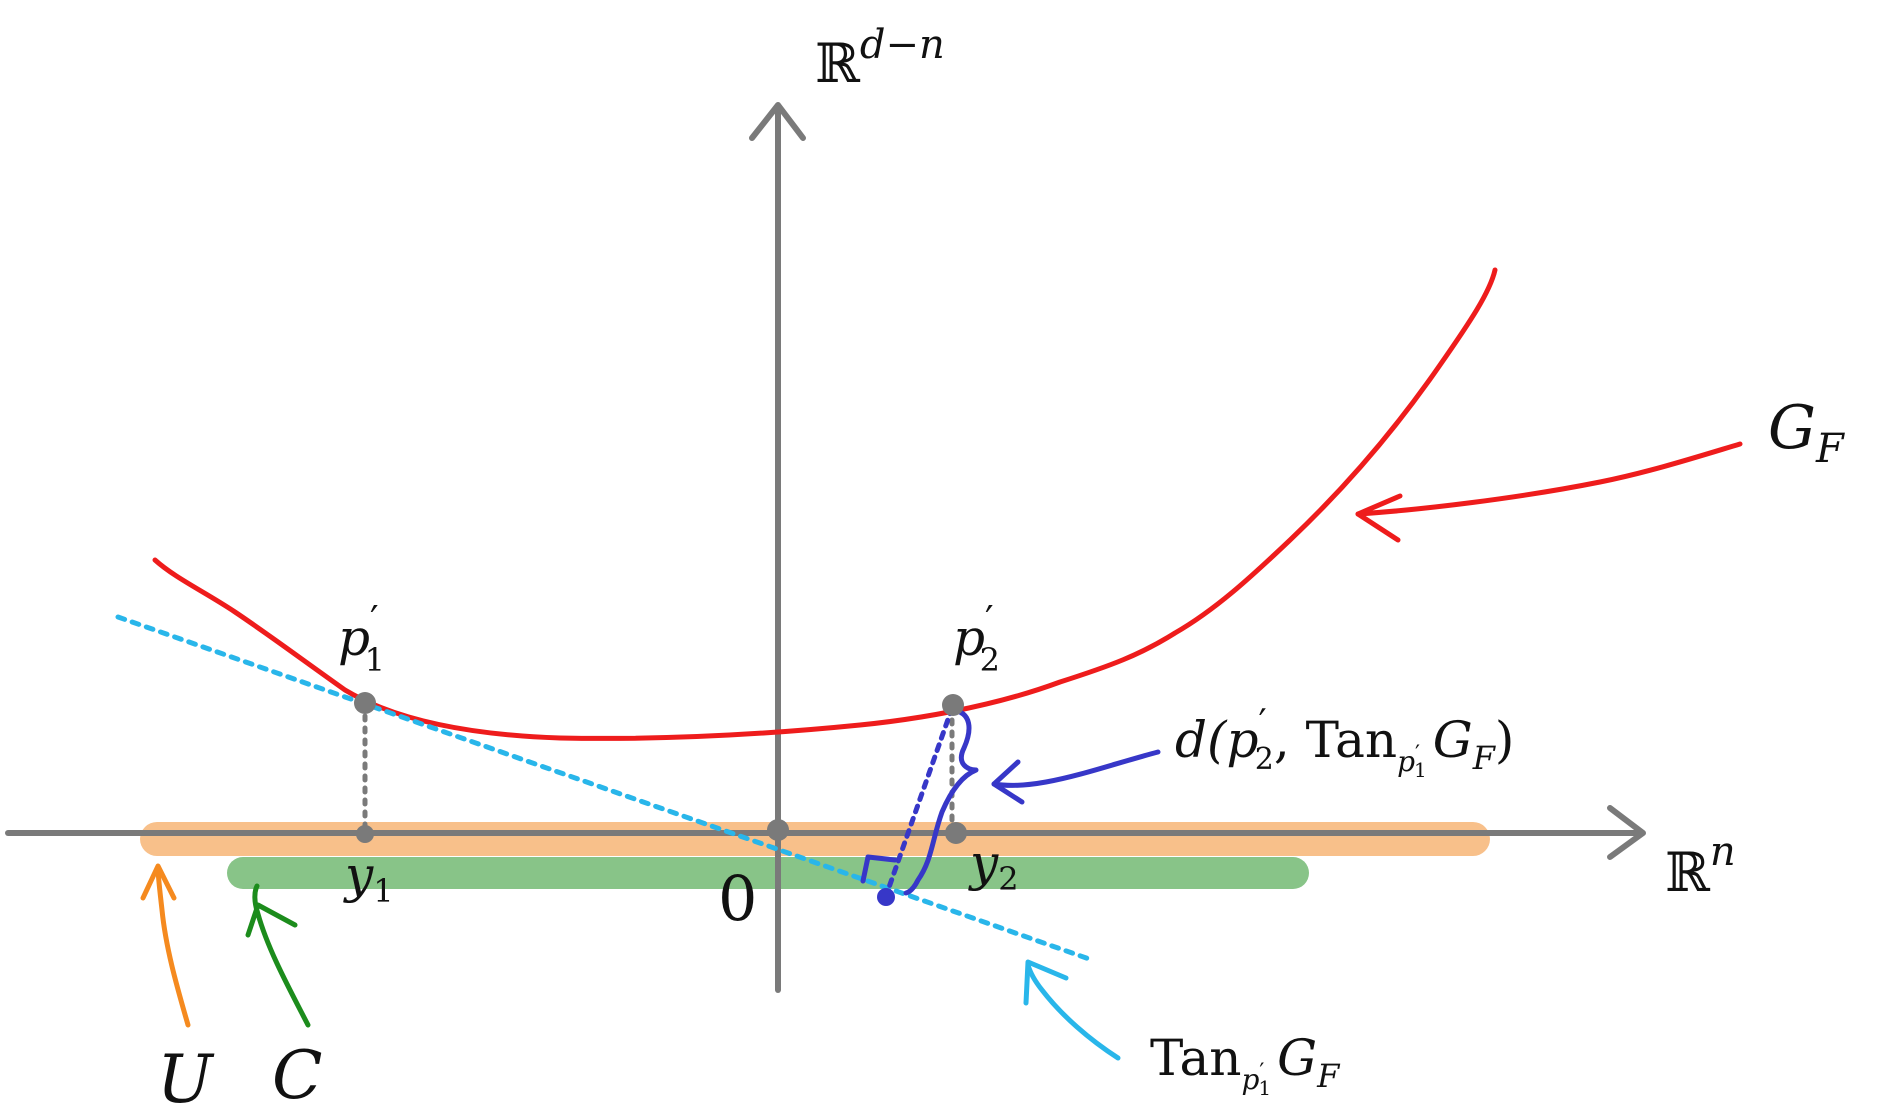  What do you see at coordinates (1073, 1011) in the screenshot?
I see `tangent-pointer-arrow` at bounding box center [1073, 1011].